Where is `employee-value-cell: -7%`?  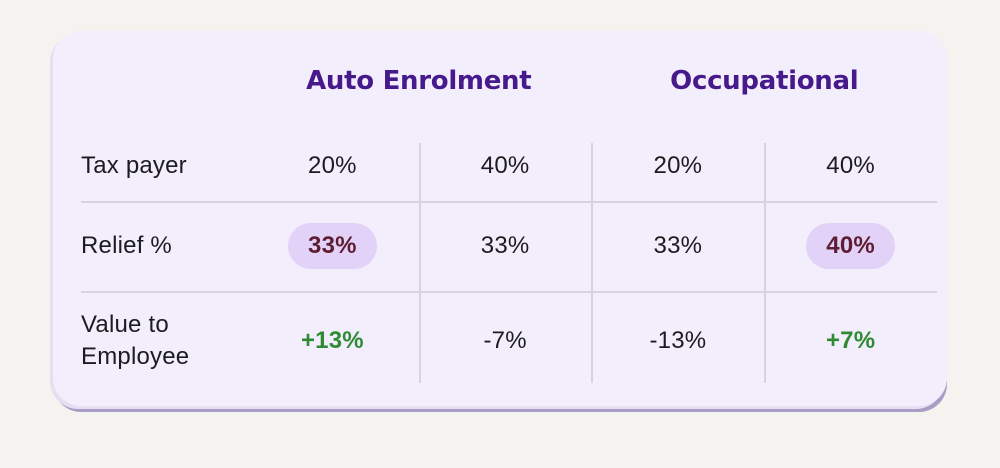
employee-value-cell: -7% is located at coordinates (505, 340).